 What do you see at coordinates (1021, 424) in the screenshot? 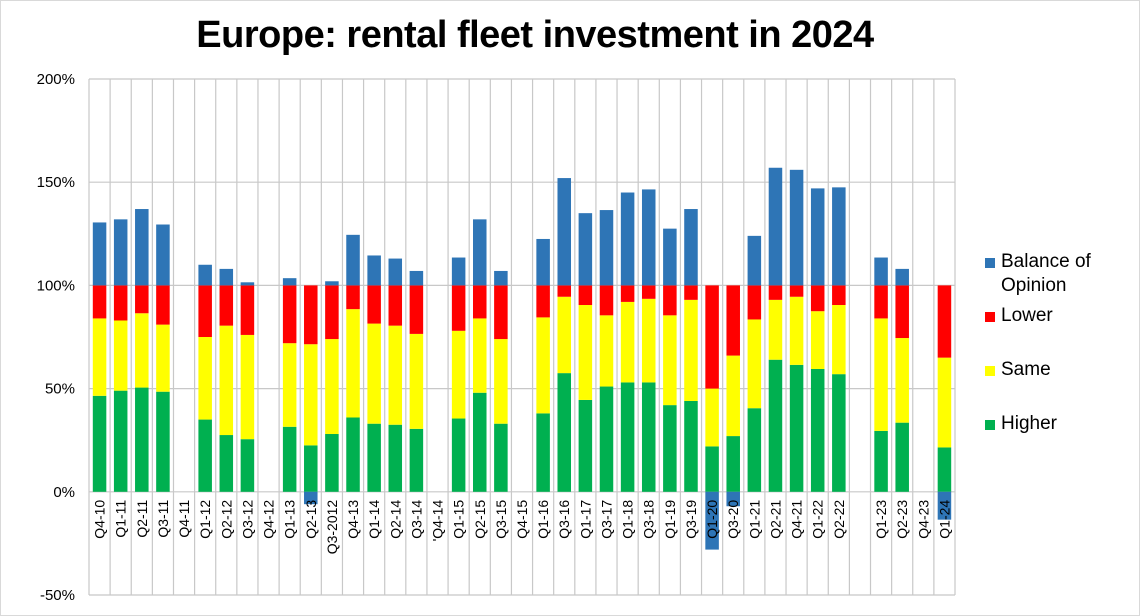
I see `legend-item-higher: Higher` at bounding box center [1021, 424].